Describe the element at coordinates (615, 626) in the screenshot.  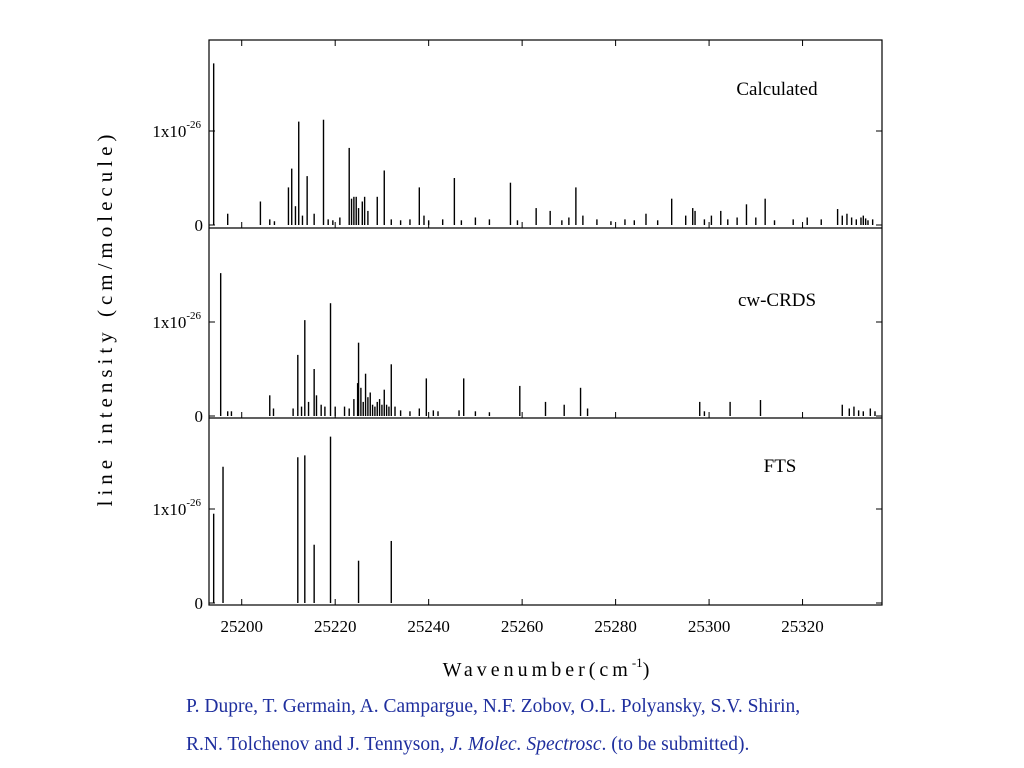
I see `x-tick-label: 25280` at that location.